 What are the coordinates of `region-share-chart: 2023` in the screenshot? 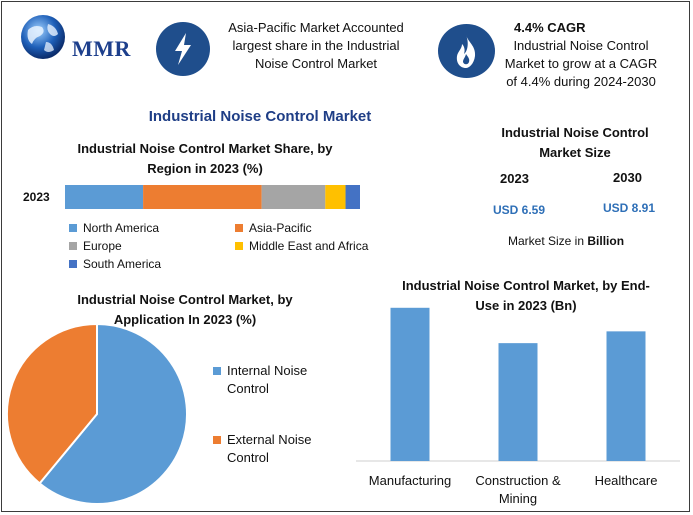 It's located at (191, 197).